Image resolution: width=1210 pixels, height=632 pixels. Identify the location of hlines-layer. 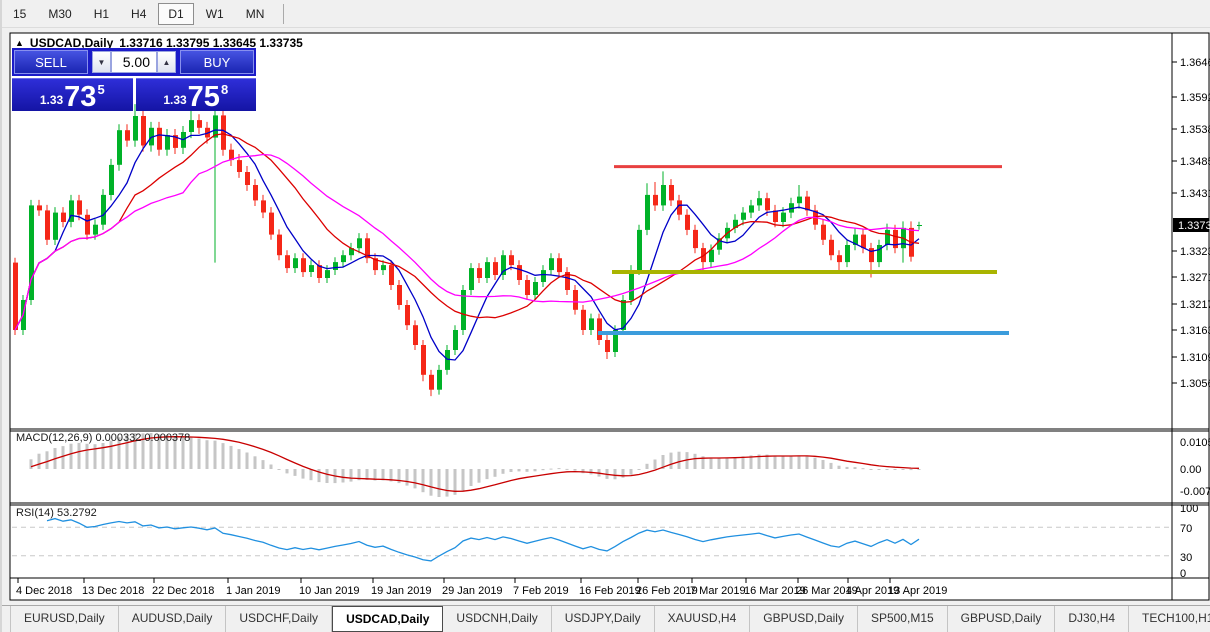
(803, 250).